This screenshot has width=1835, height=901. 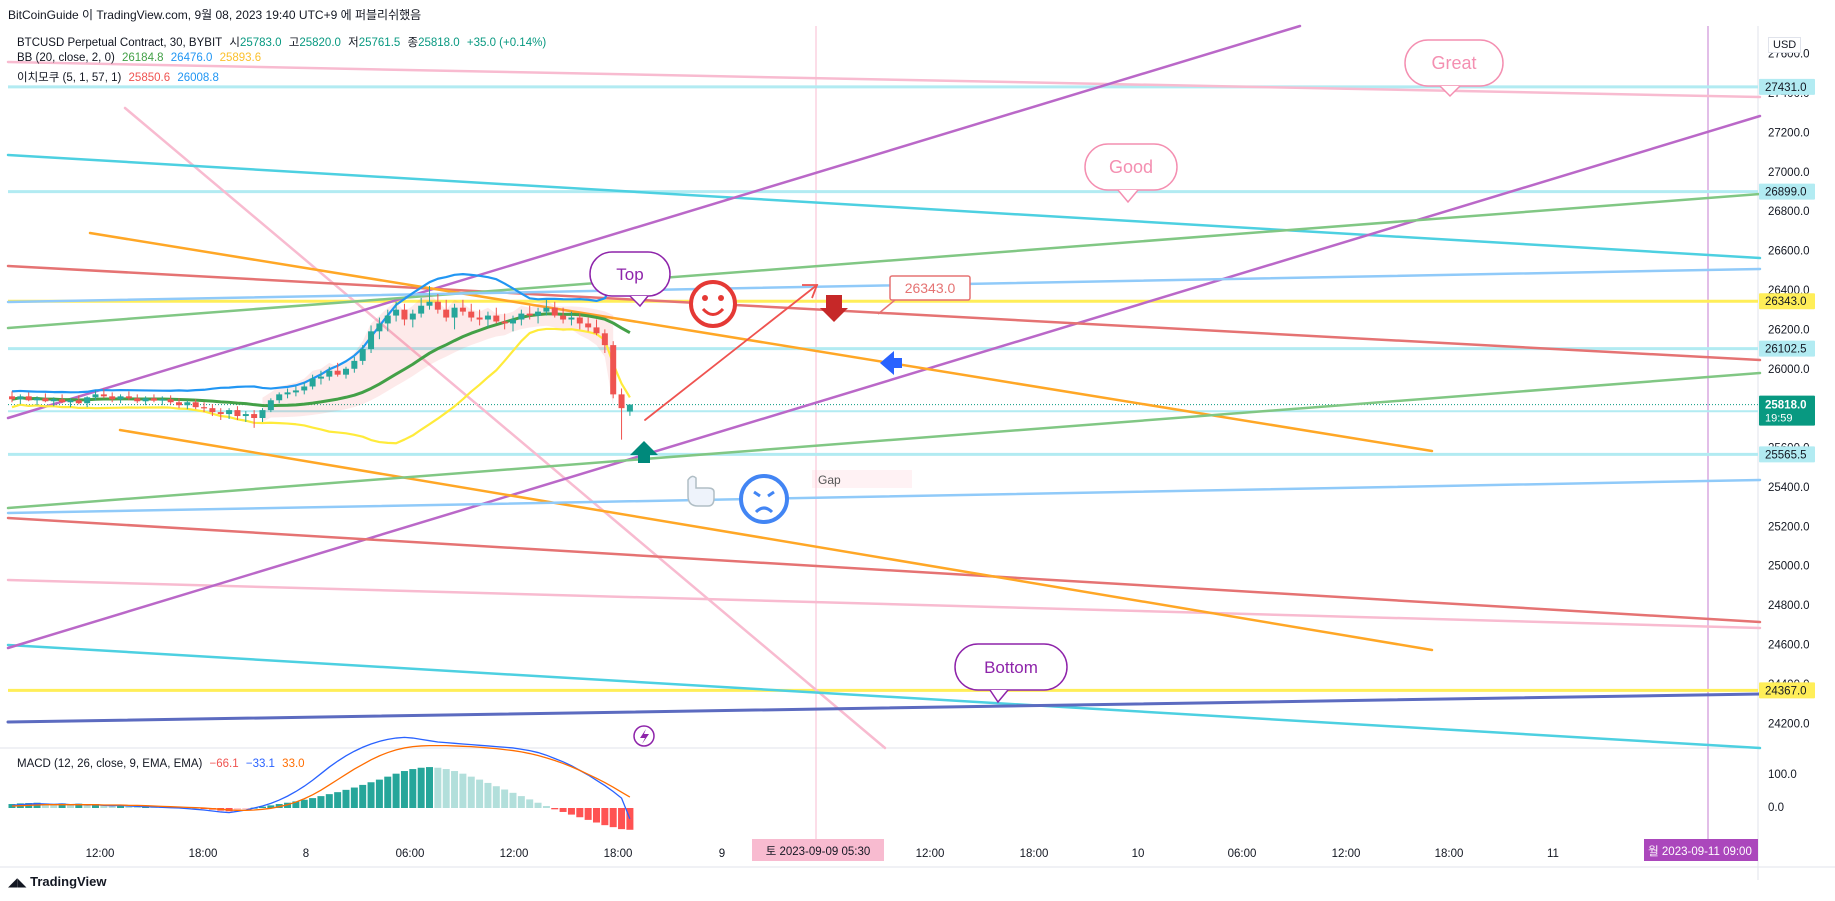 I want to click on high-label: 고, so click(x=294, y=43).